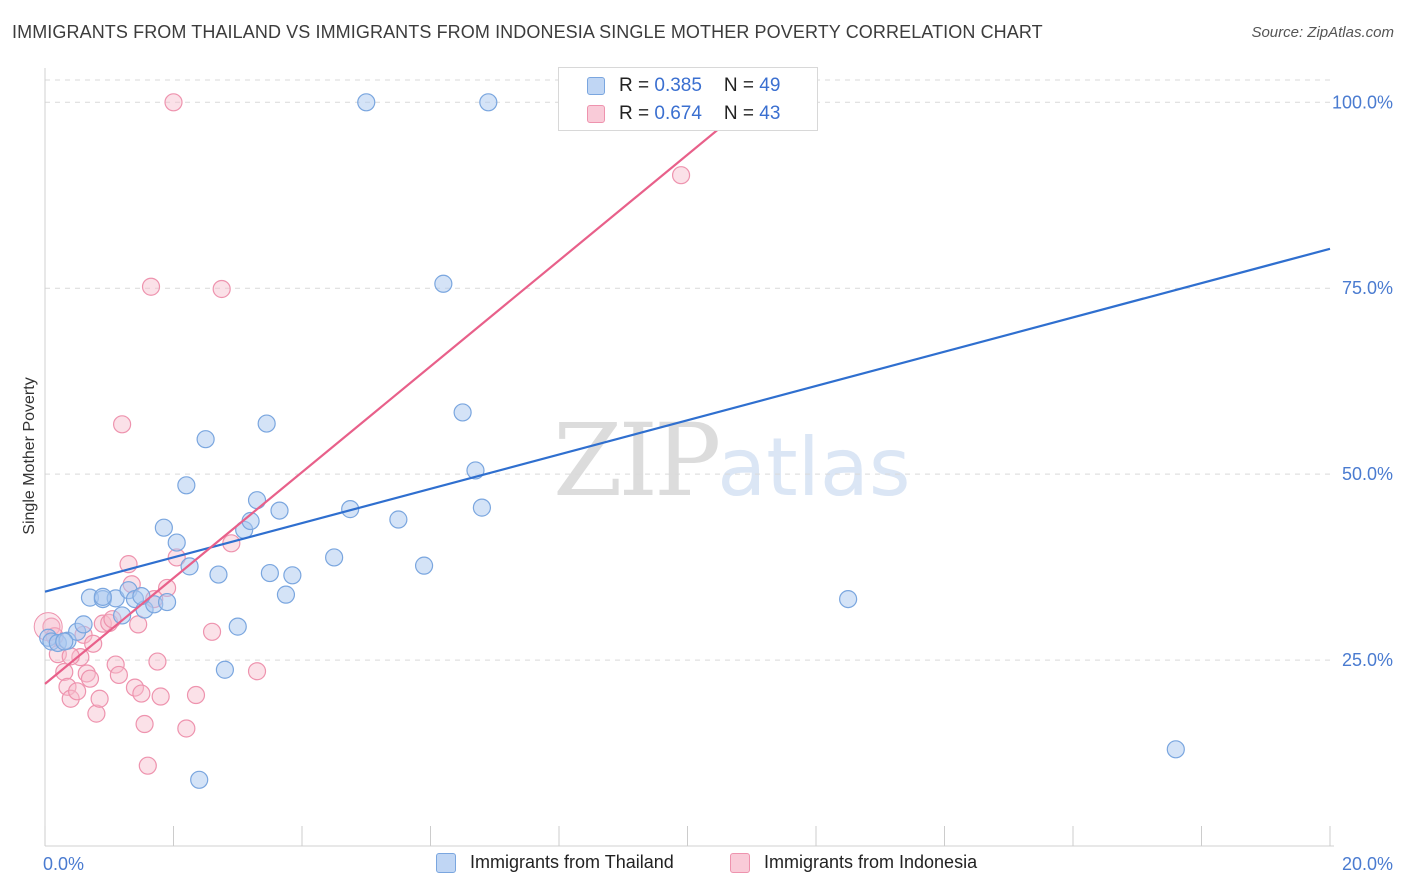 The image size is (1406, 892). I want to click on legend-item-indonesia: Immigrants from Indonesia, so click(853, 862).